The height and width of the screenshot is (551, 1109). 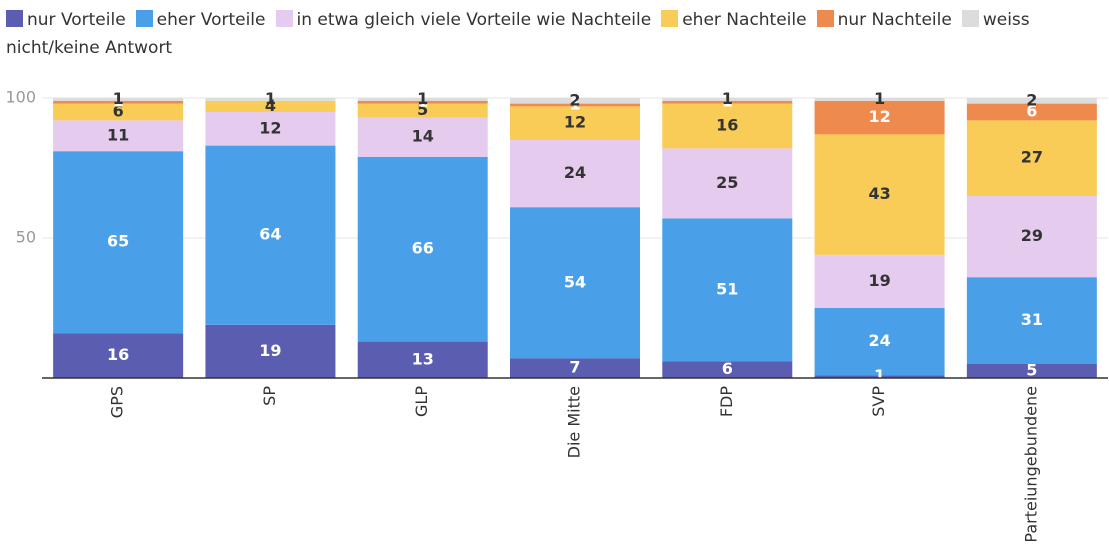 I want to click on x-tick-label: Parteiungebundene, so click(x=1030, y=464).